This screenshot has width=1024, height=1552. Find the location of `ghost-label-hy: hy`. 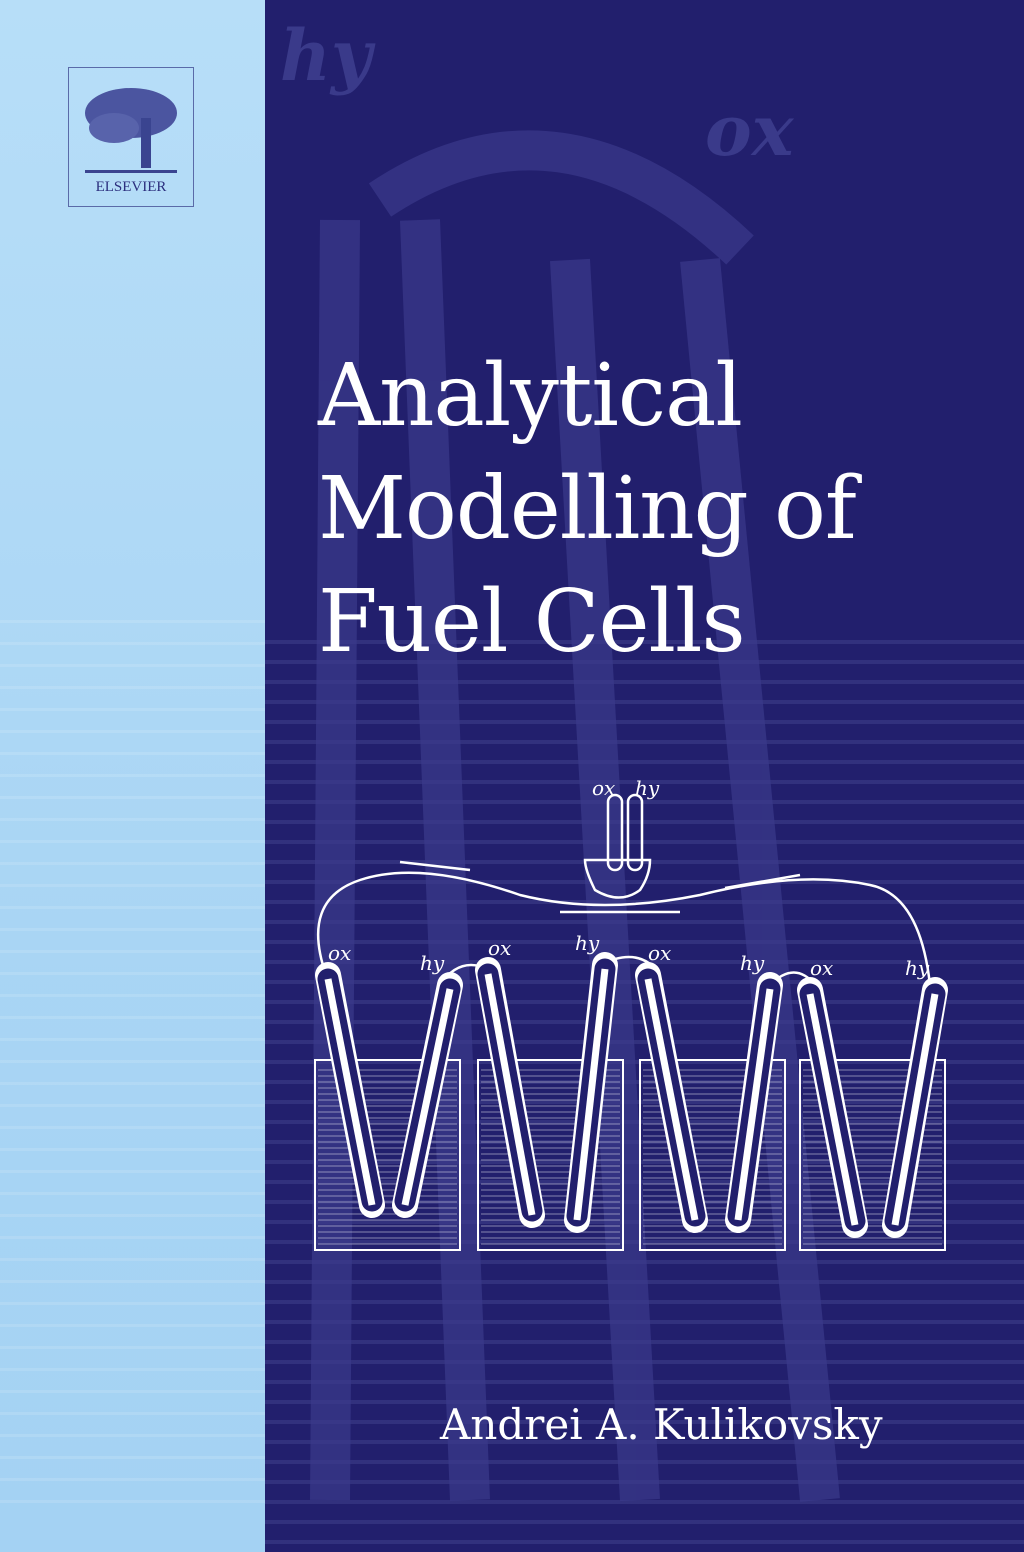

ghost-label-hy: hy is located at coordinates (328, 55).